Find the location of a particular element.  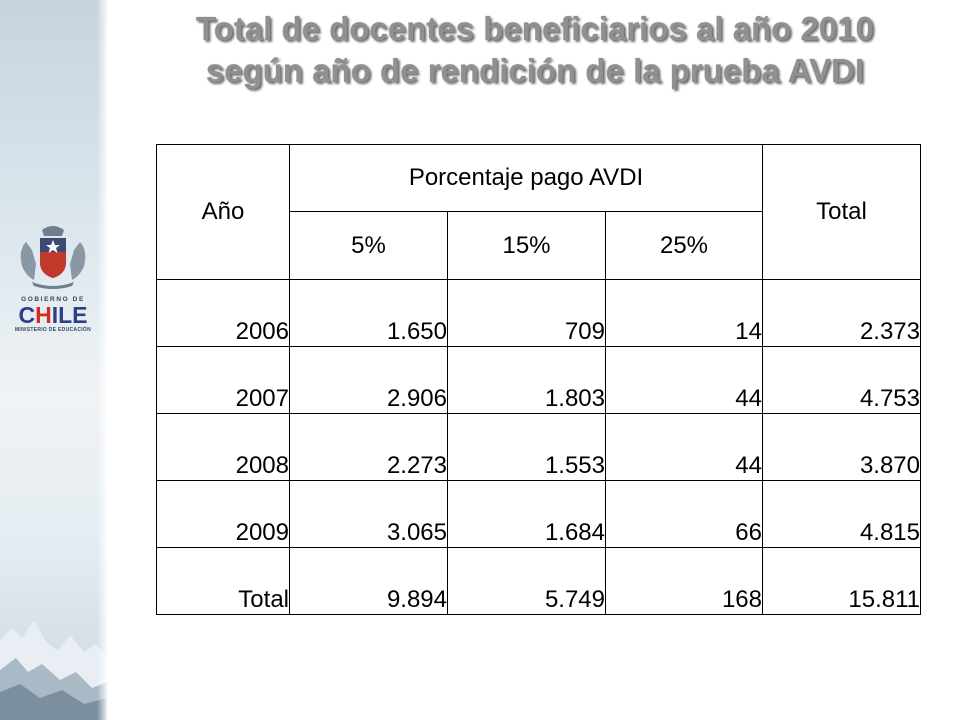

cell-15-percent: 709 is located at coordinates (526, 313).